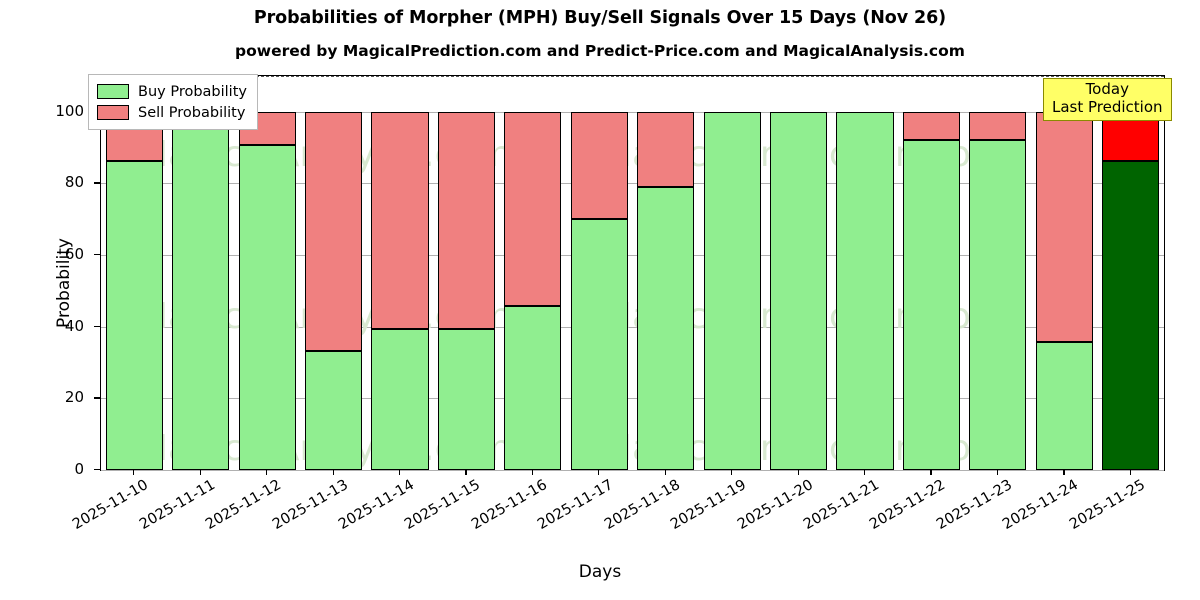 The height and width of the screenshot is (600, 1200). Describe the element at coordinates (74, 325) in the screenshot. I see `y-axis-tick-label: 40` at that location.